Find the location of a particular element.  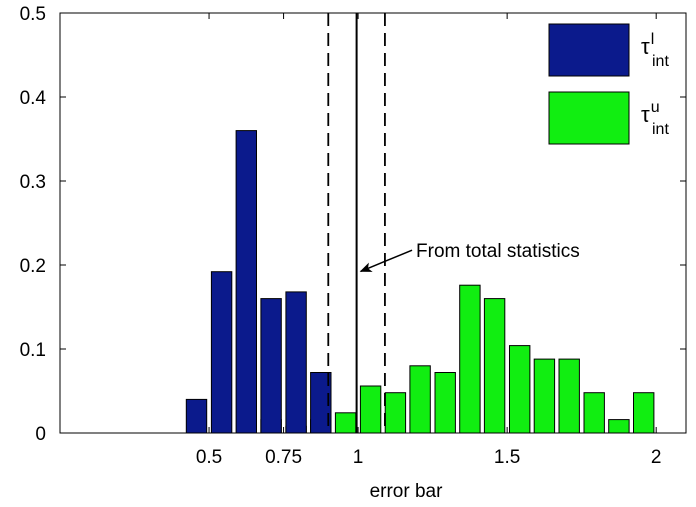

y-tick-label: 0.4 is located at coordinates (33, 98).